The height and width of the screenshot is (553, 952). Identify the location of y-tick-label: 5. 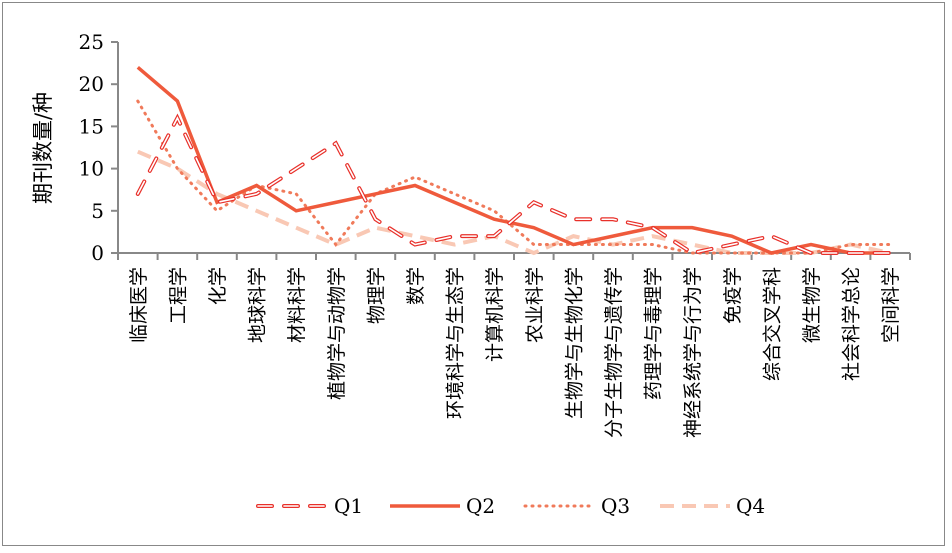
(97, 211).